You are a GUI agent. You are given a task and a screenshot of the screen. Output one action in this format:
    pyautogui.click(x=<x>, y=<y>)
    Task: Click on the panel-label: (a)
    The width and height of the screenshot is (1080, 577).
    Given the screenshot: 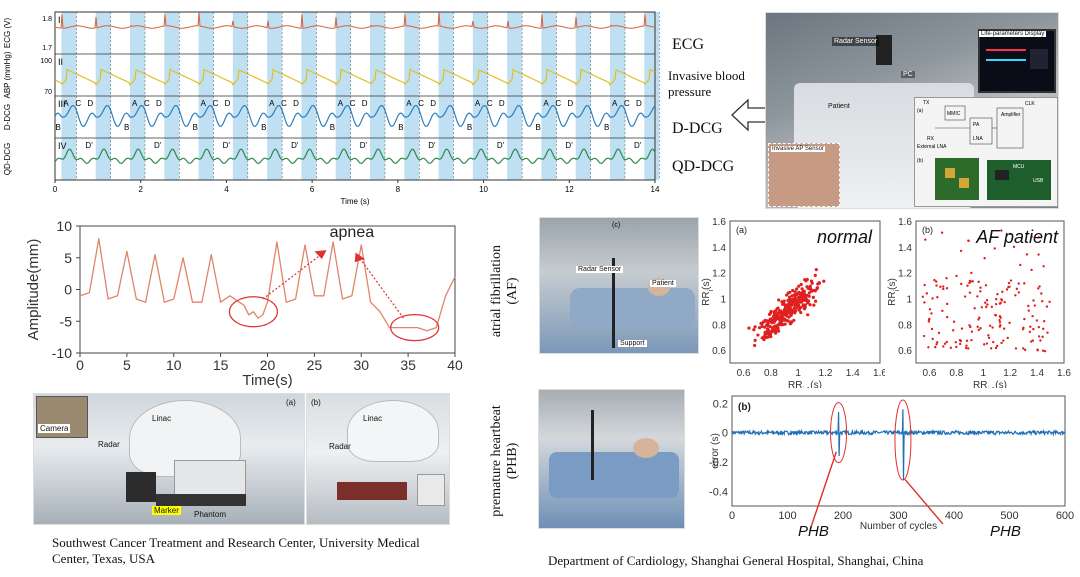 What is the action you would take?
    pyautogui.click(x=741, y=230)
    